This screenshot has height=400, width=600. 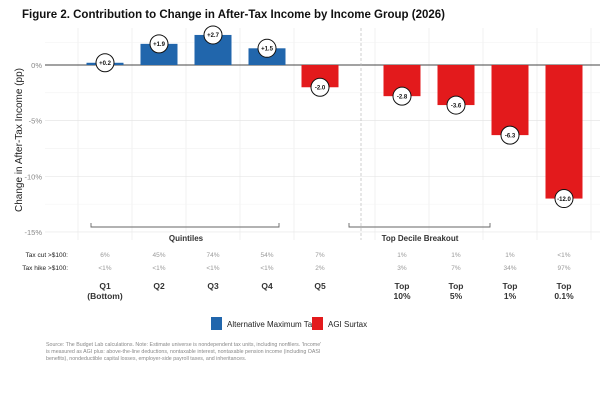 What do you see at coordinates (267, 286) in the screenshot?
I see `x-tick-label: Q4` at bounding box center [267, 286].